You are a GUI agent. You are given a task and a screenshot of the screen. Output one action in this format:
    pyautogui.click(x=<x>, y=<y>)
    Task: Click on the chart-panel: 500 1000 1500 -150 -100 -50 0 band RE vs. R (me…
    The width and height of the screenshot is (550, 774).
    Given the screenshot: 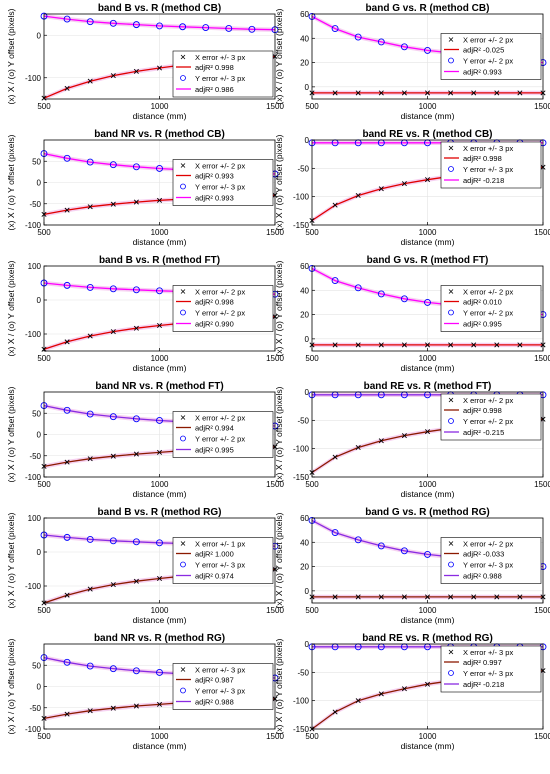 What is the action you would take?
    pyautogui.click(x=412, y=692)
    